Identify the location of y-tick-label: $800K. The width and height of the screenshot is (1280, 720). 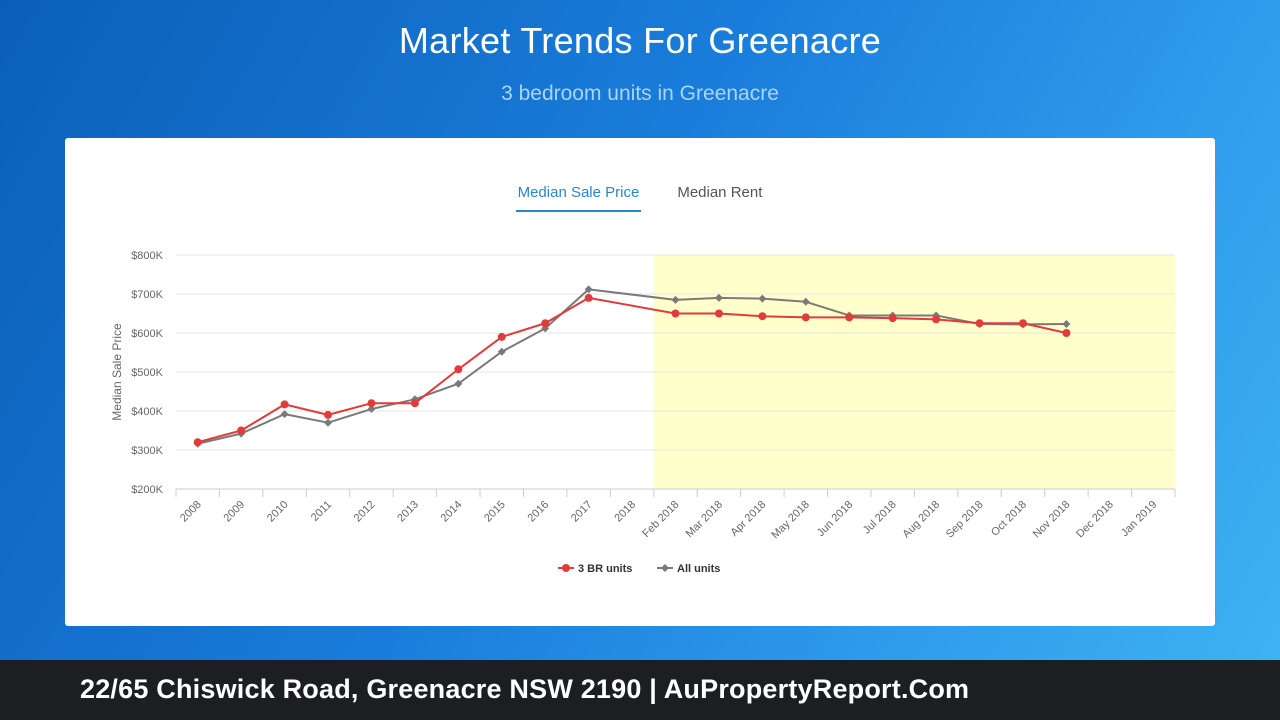
(147, 256).